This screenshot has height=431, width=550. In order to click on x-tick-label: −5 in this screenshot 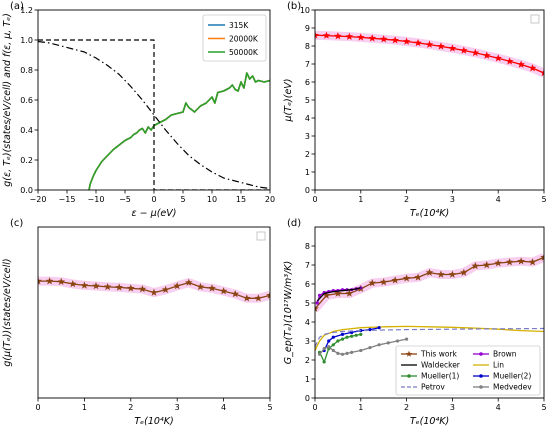, I will do `click(125, 199)`.